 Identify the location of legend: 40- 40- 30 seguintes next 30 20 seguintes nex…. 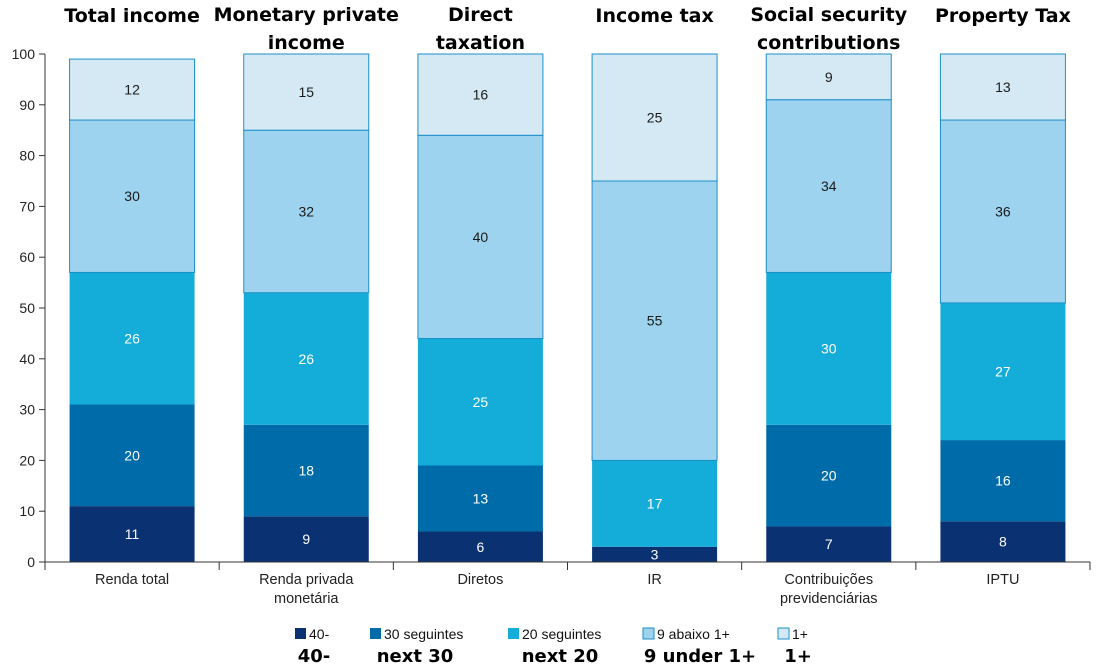
(553, 646).